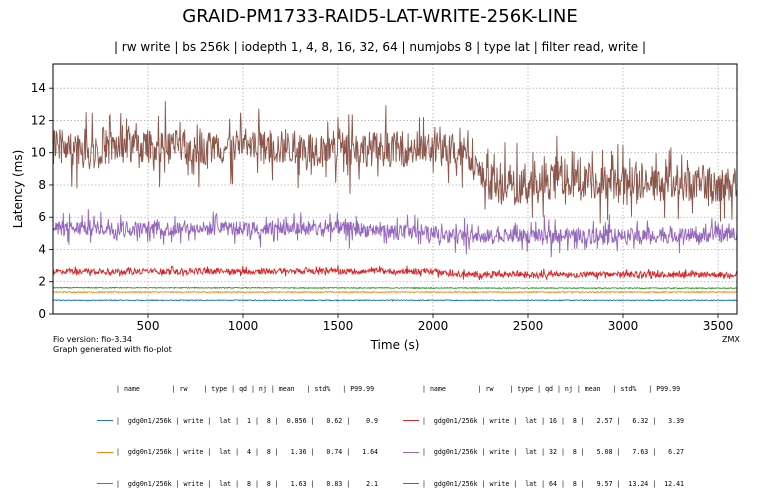  Describe the element at coordinates (338, 326) in the screenshot. I see `x-tick-label-1500: 1500` at that location.